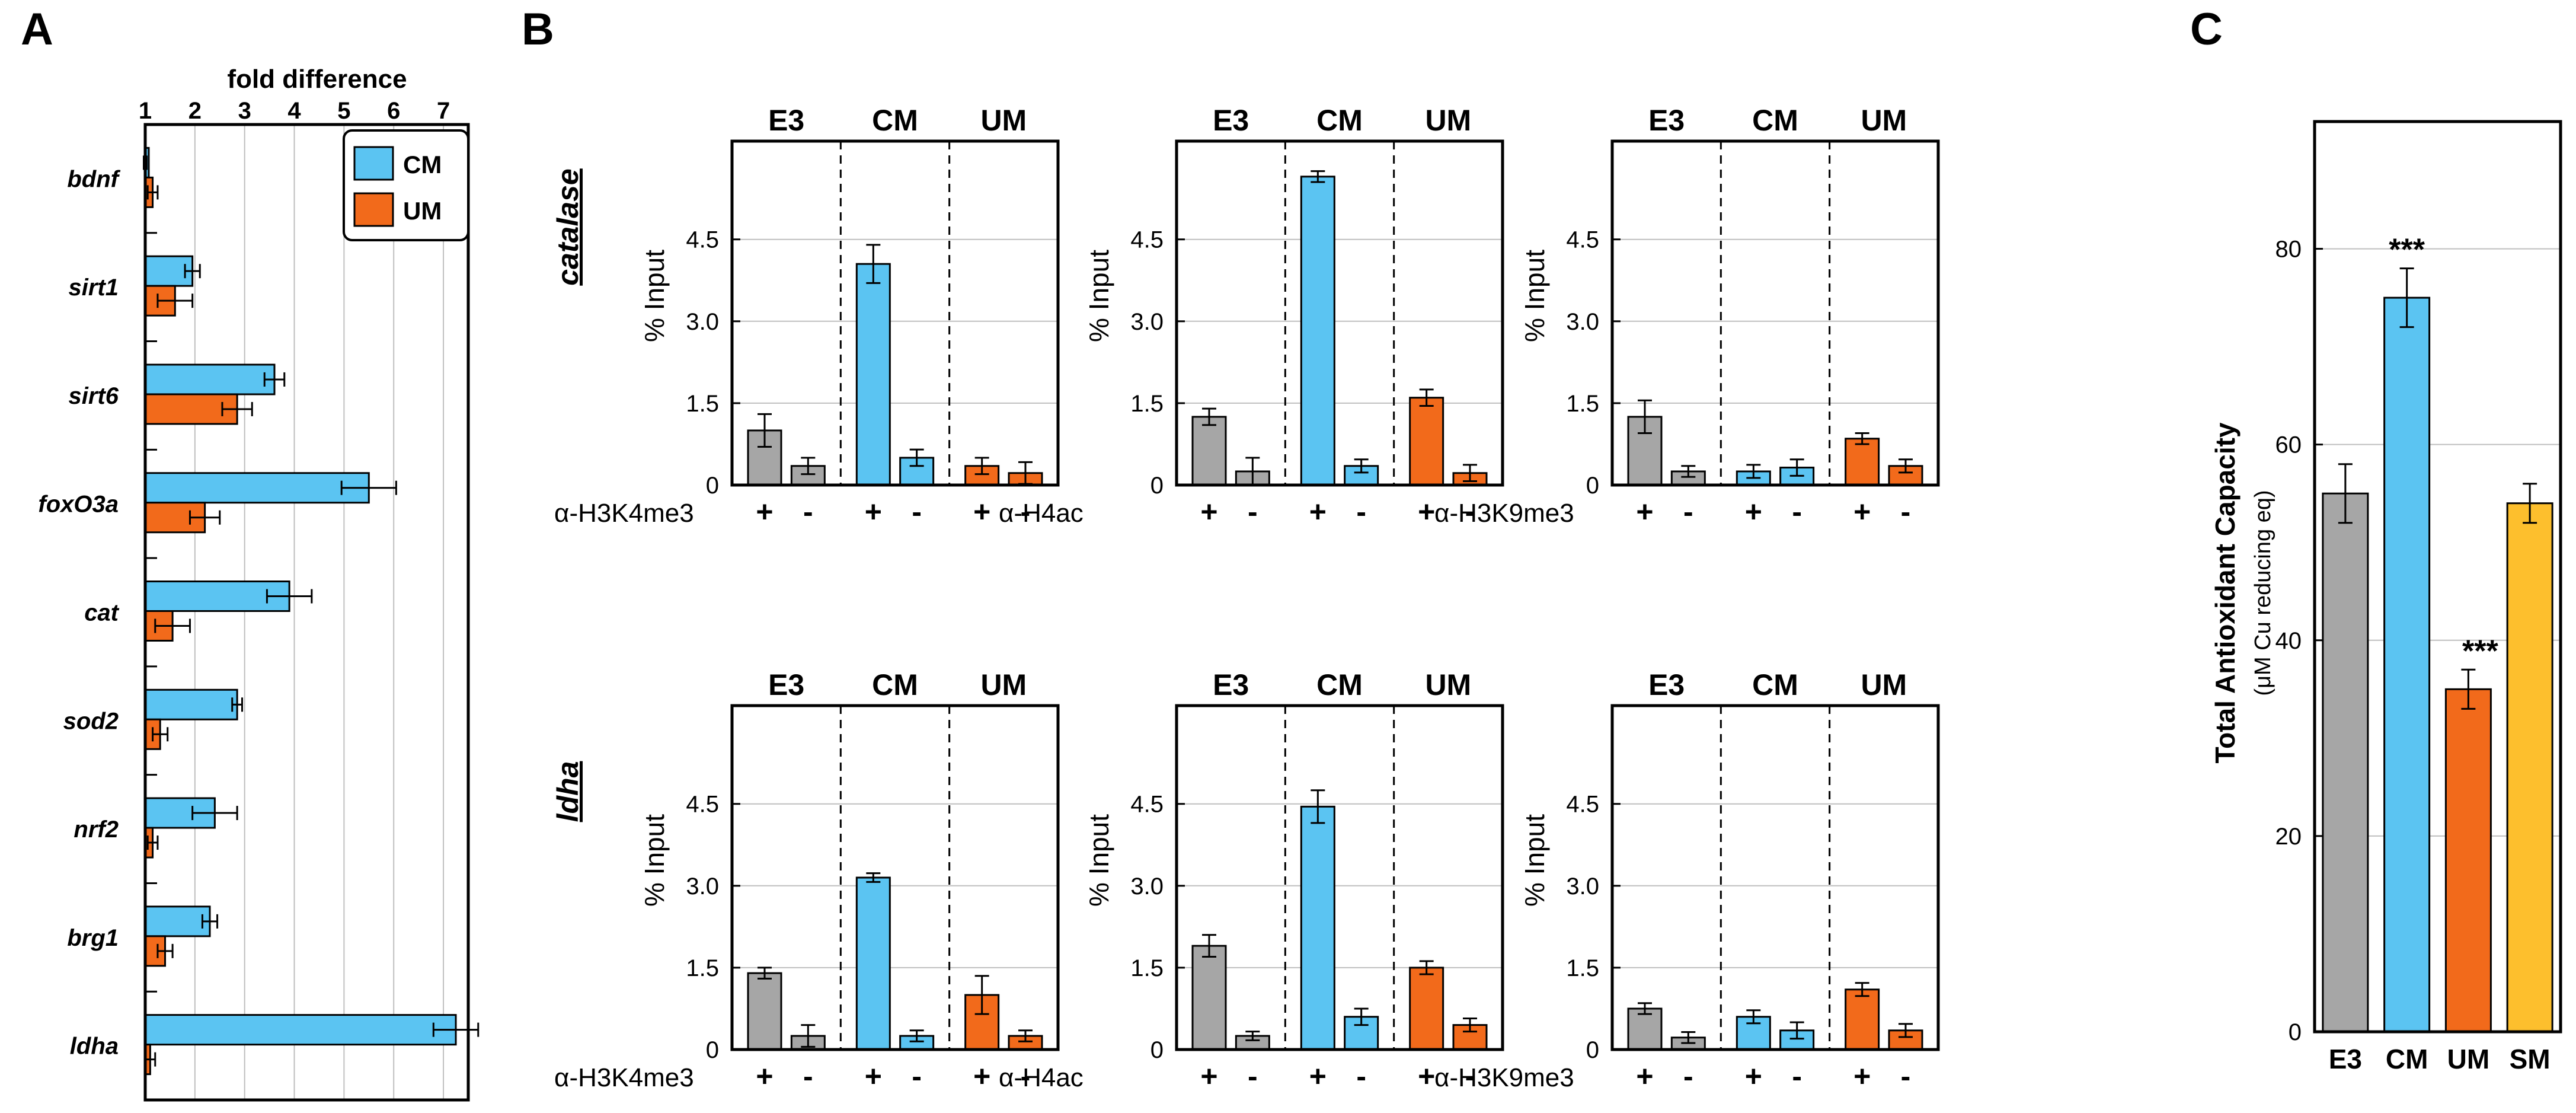 The image size is (2576, 1113). I want to click on panel-a-x-tick-label: 6, so click(393, 111).